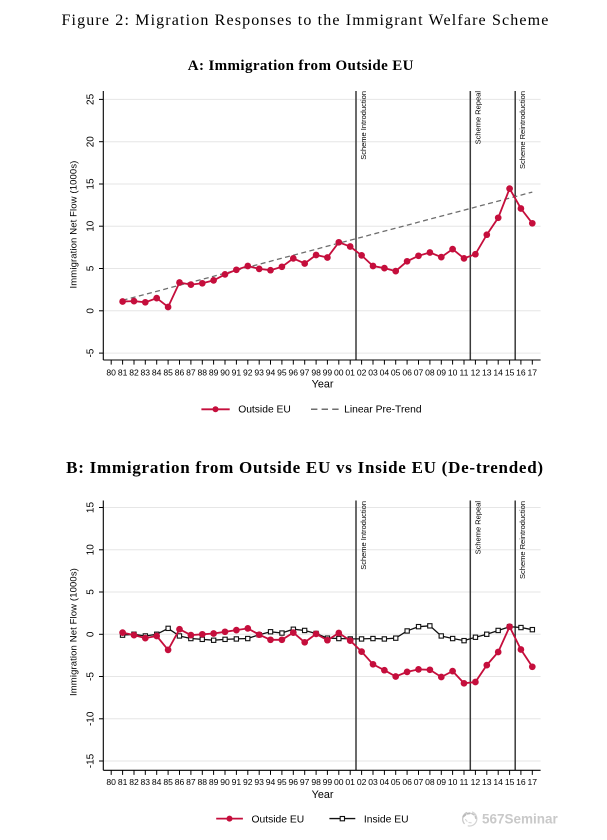 The height and width of the screenshot is (840, 607). What do you see at coordinates (533, 372) in the screenshot?
I see `svg-text: 17` at bounding box center [533, 372].